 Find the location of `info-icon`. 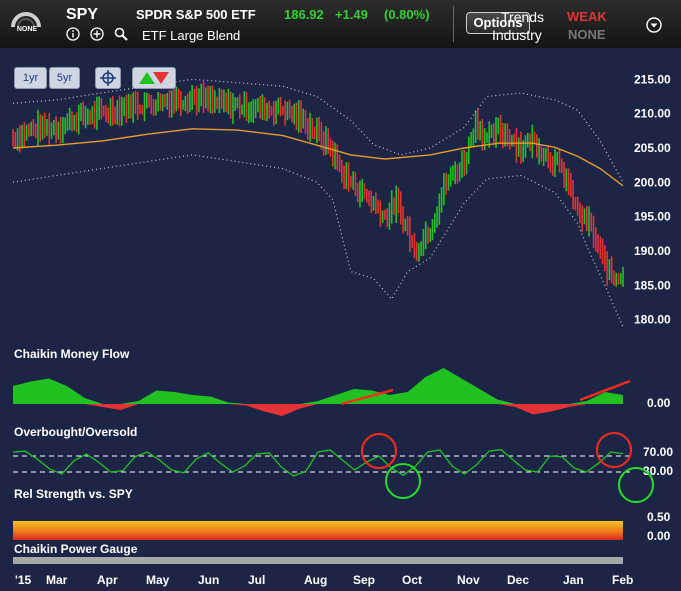

info-icon is located at coordinates (73, 34).